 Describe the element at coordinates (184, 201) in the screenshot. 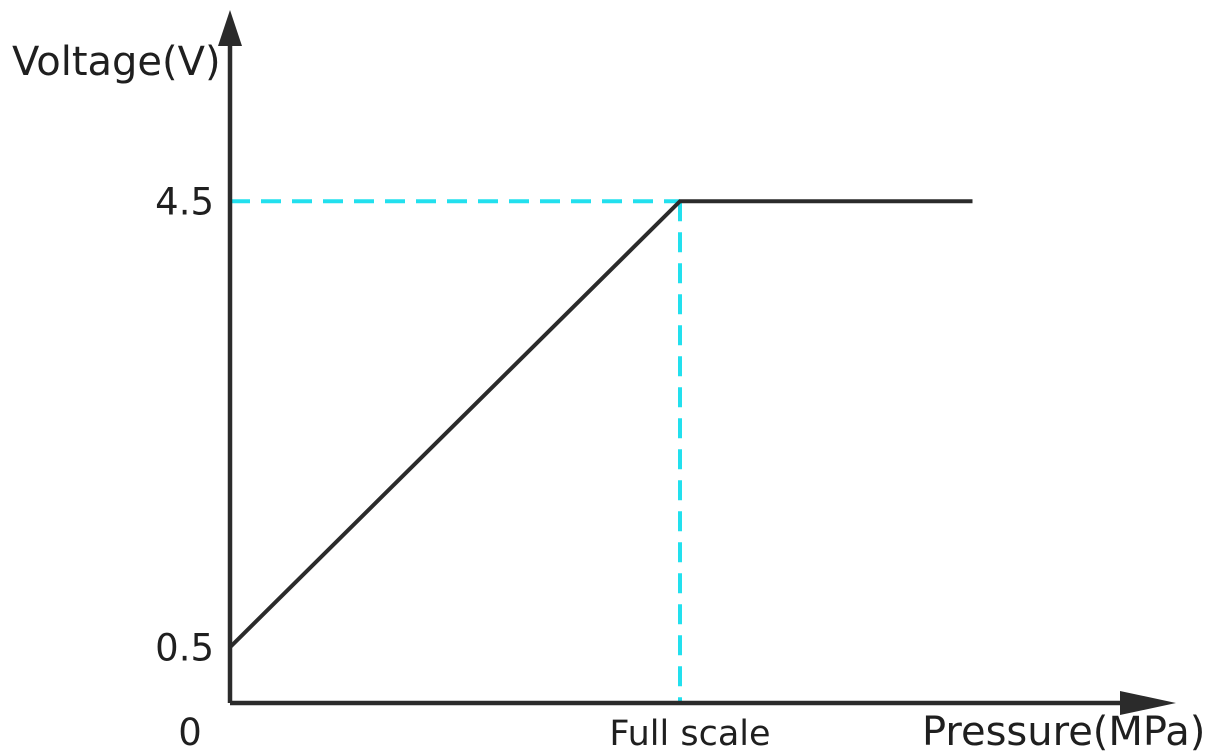

I see `y-tick-label-4.5: 4.5` at that location.